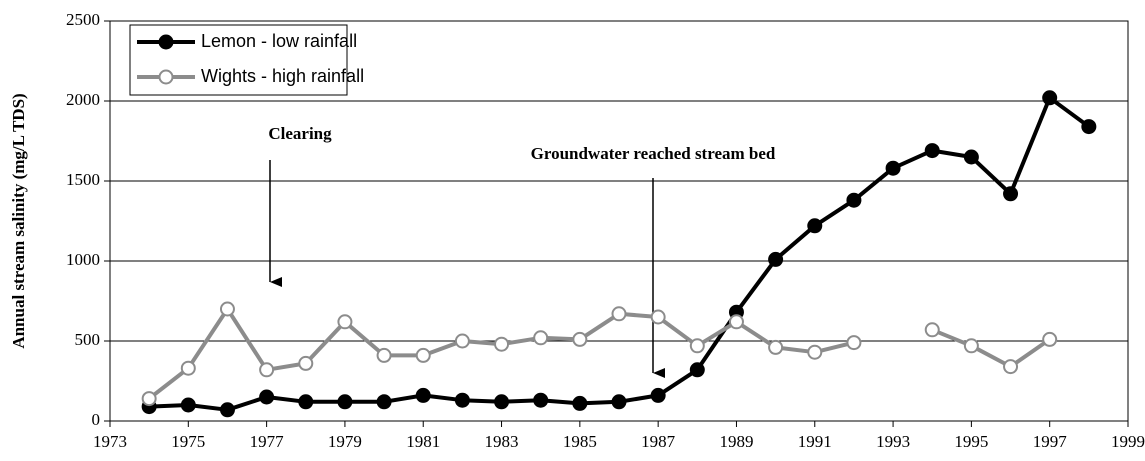 The height and width of the screenshot is (461, 1145). Describe the element at coordinates (736, 441) in the screenshot. I see `x-tick-label: 1989` at that location.